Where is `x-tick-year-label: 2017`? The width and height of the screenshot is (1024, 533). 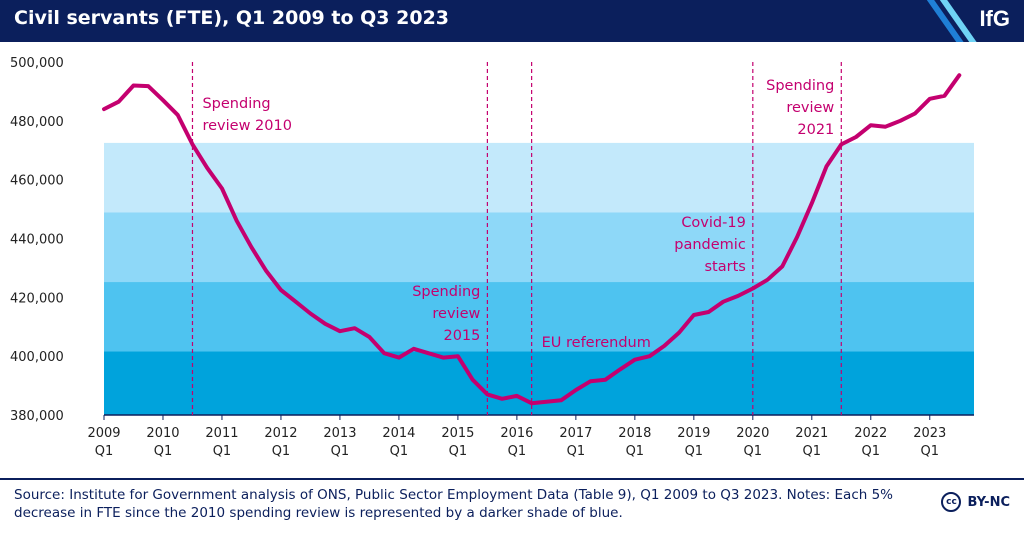 x-tick-year-label: 2017 is located at coordinates (575, 433).